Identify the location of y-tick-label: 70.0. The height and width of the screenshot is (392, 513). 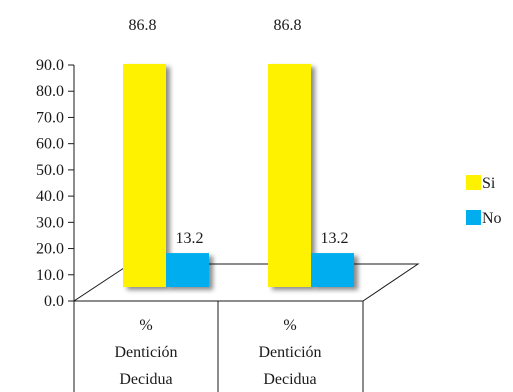
(50, 117).